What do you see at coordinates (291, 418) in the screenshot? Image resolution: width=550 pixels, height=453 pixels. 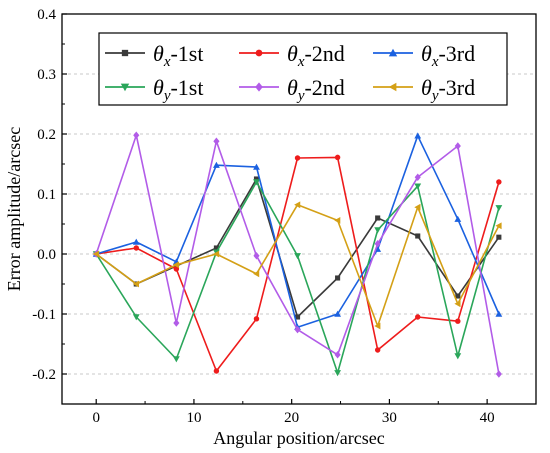 I see `x-tick-label: 20` at bounding box center [291, 418].